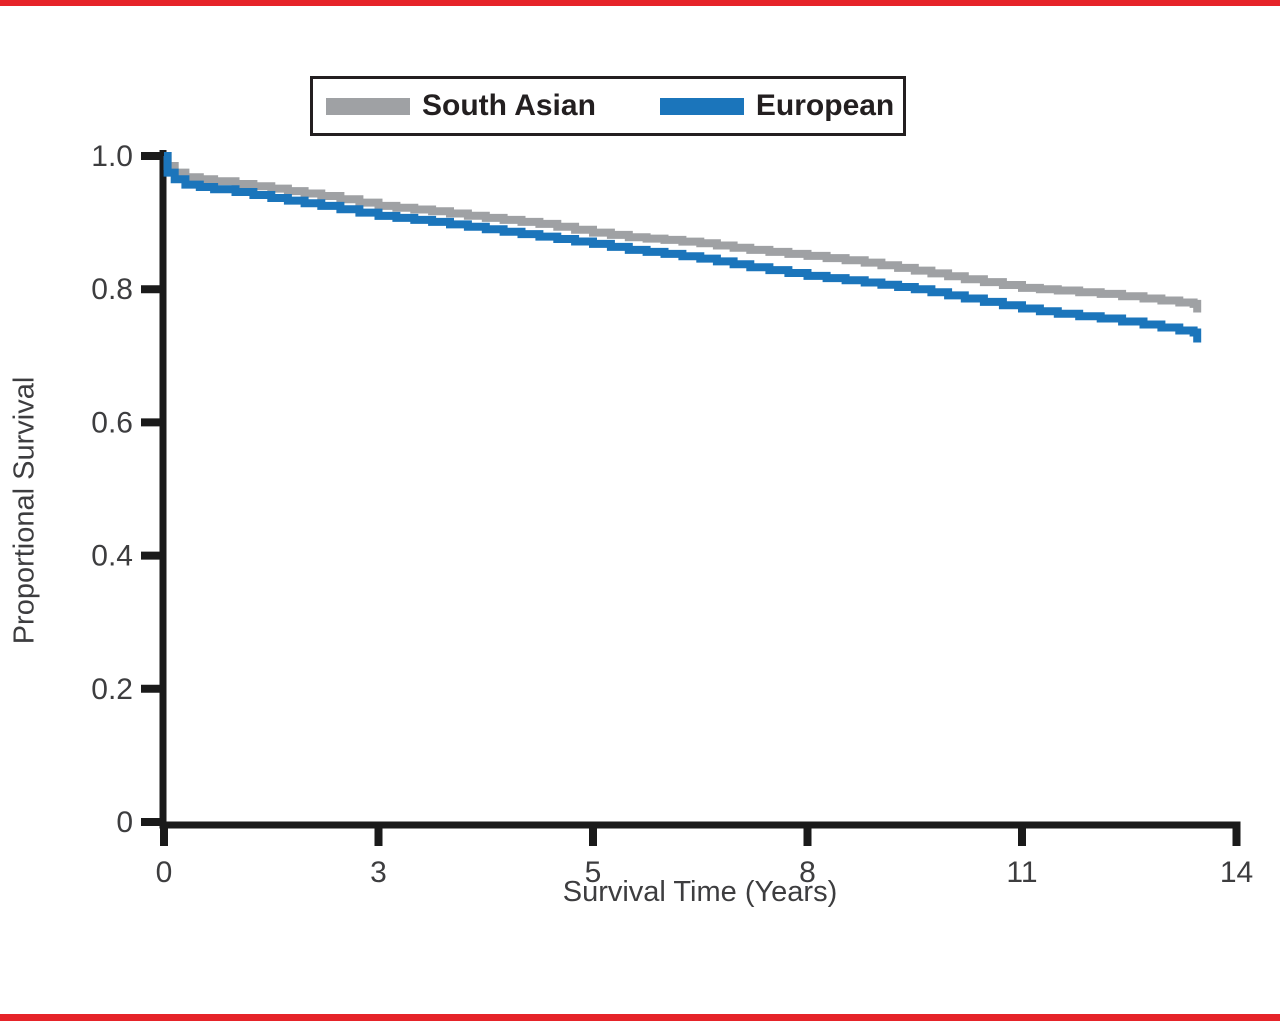 Image resolution: width=1280 pixels, height=1024 pixels. Describe the element at coordinates (593, 872) in the screenshot. I see `x-tick-label: 5` at that location.